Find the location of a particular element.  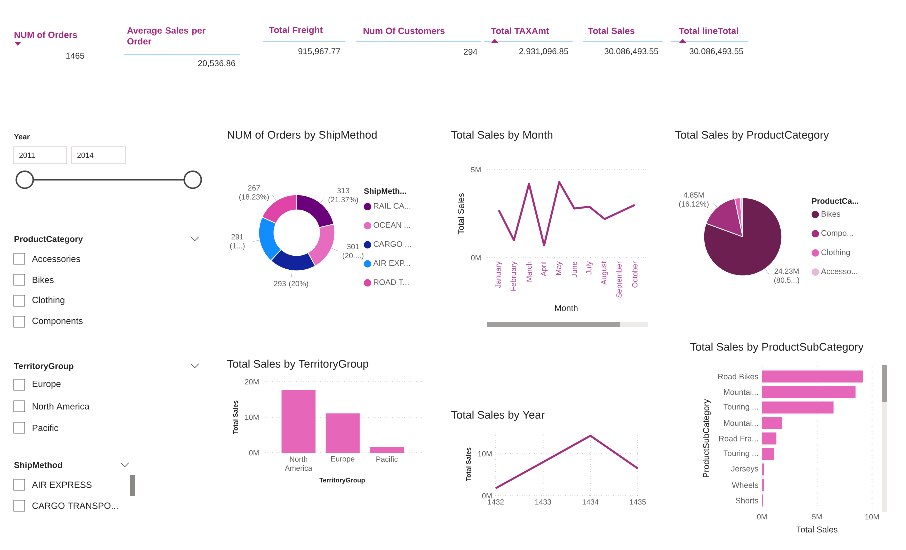

chart-title: Total Sales by TerritoryGroup is located at coordinates (298, 365).